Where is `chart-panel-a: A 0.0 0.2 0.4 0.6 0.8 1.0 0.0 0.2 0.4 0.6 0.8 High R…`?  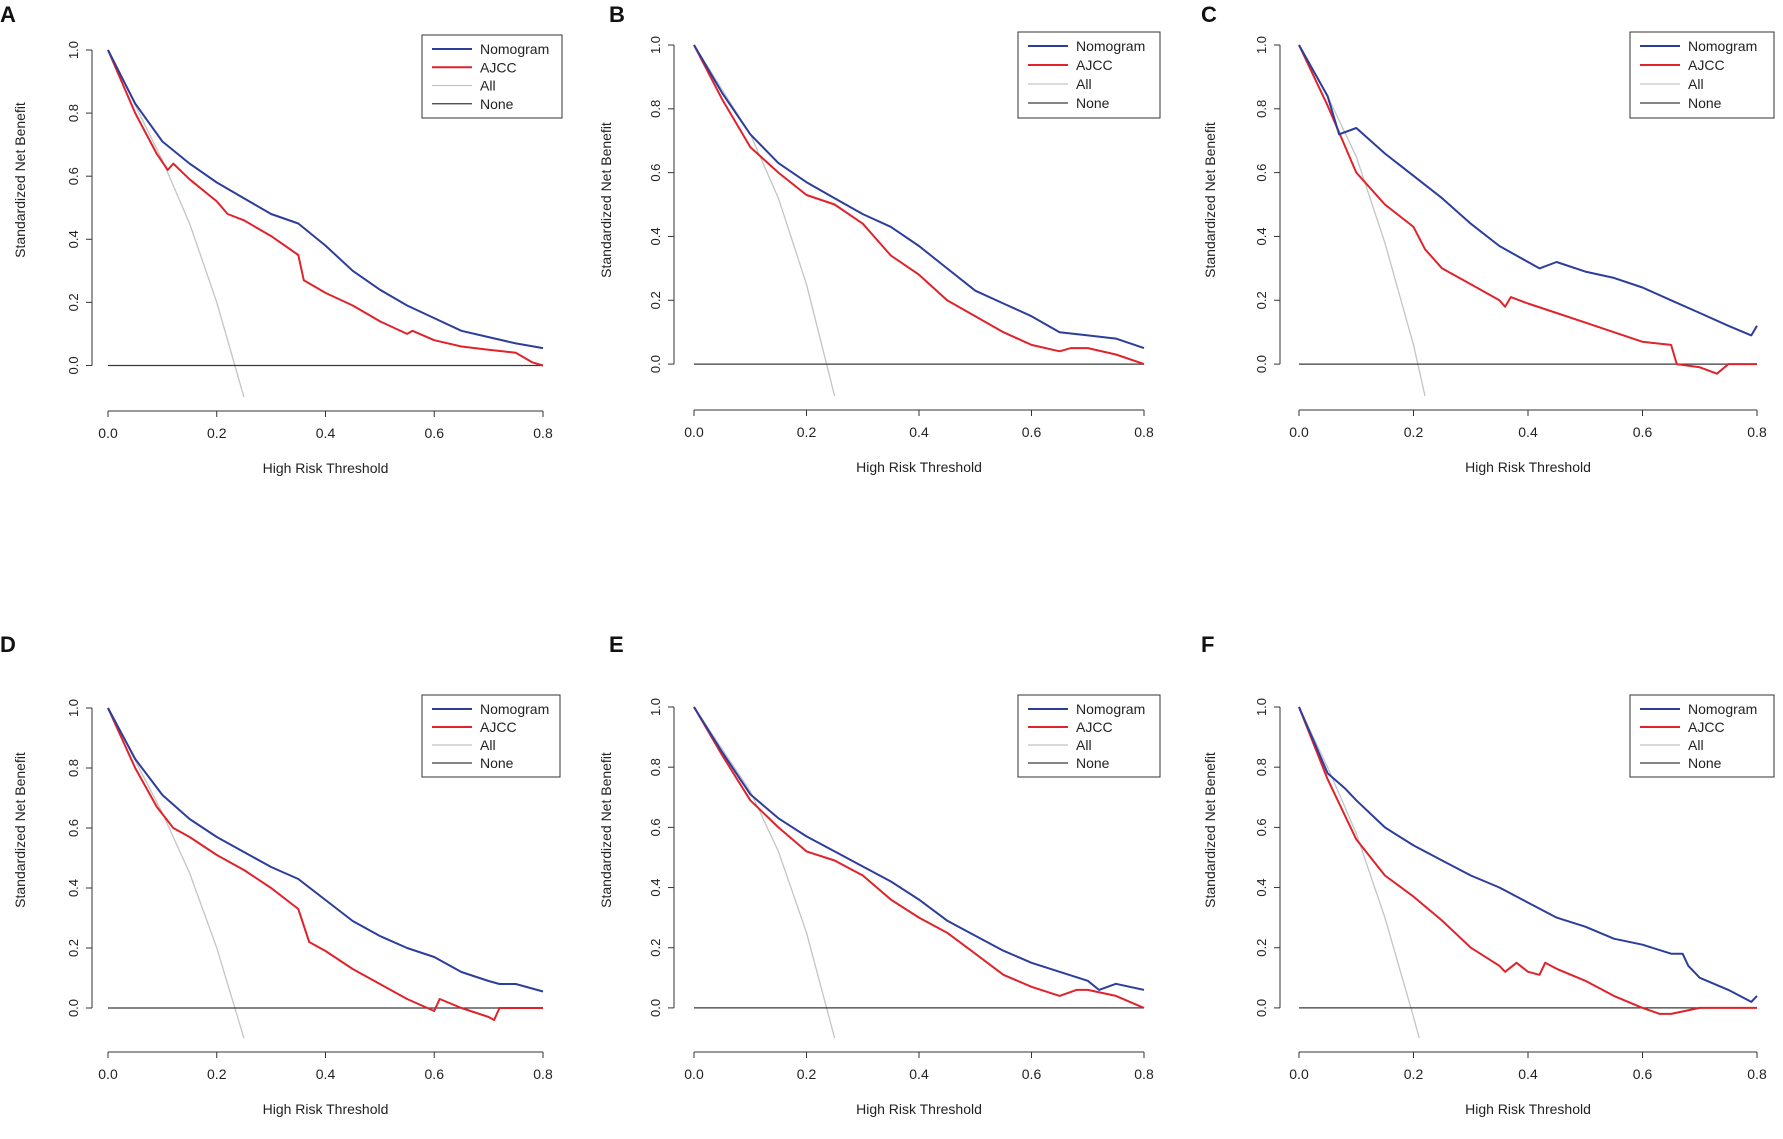 chart-panel-a: A 0.0 0.2 0.4 0.6 0.8 1.0 0.0 0.2 0.4 0.6 0.8 High R… is located at coordinates (281, 239).